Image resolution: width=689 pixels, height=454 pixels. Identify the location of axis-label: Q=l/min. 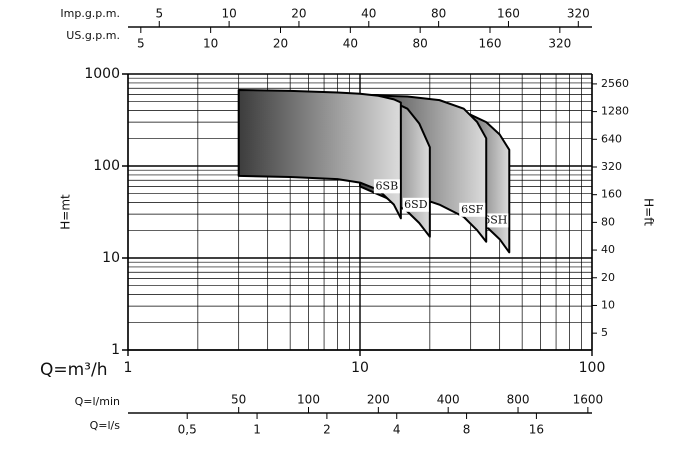
(97, 401).